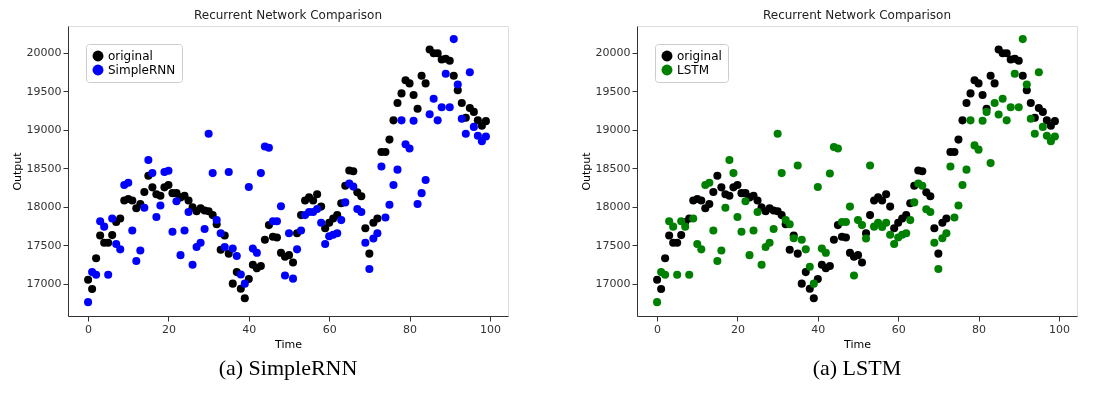 Image resolution: width=1120 pixels, height=420 pixels. I want to click on legend-label: SimpleRNN, so click(142, 70).